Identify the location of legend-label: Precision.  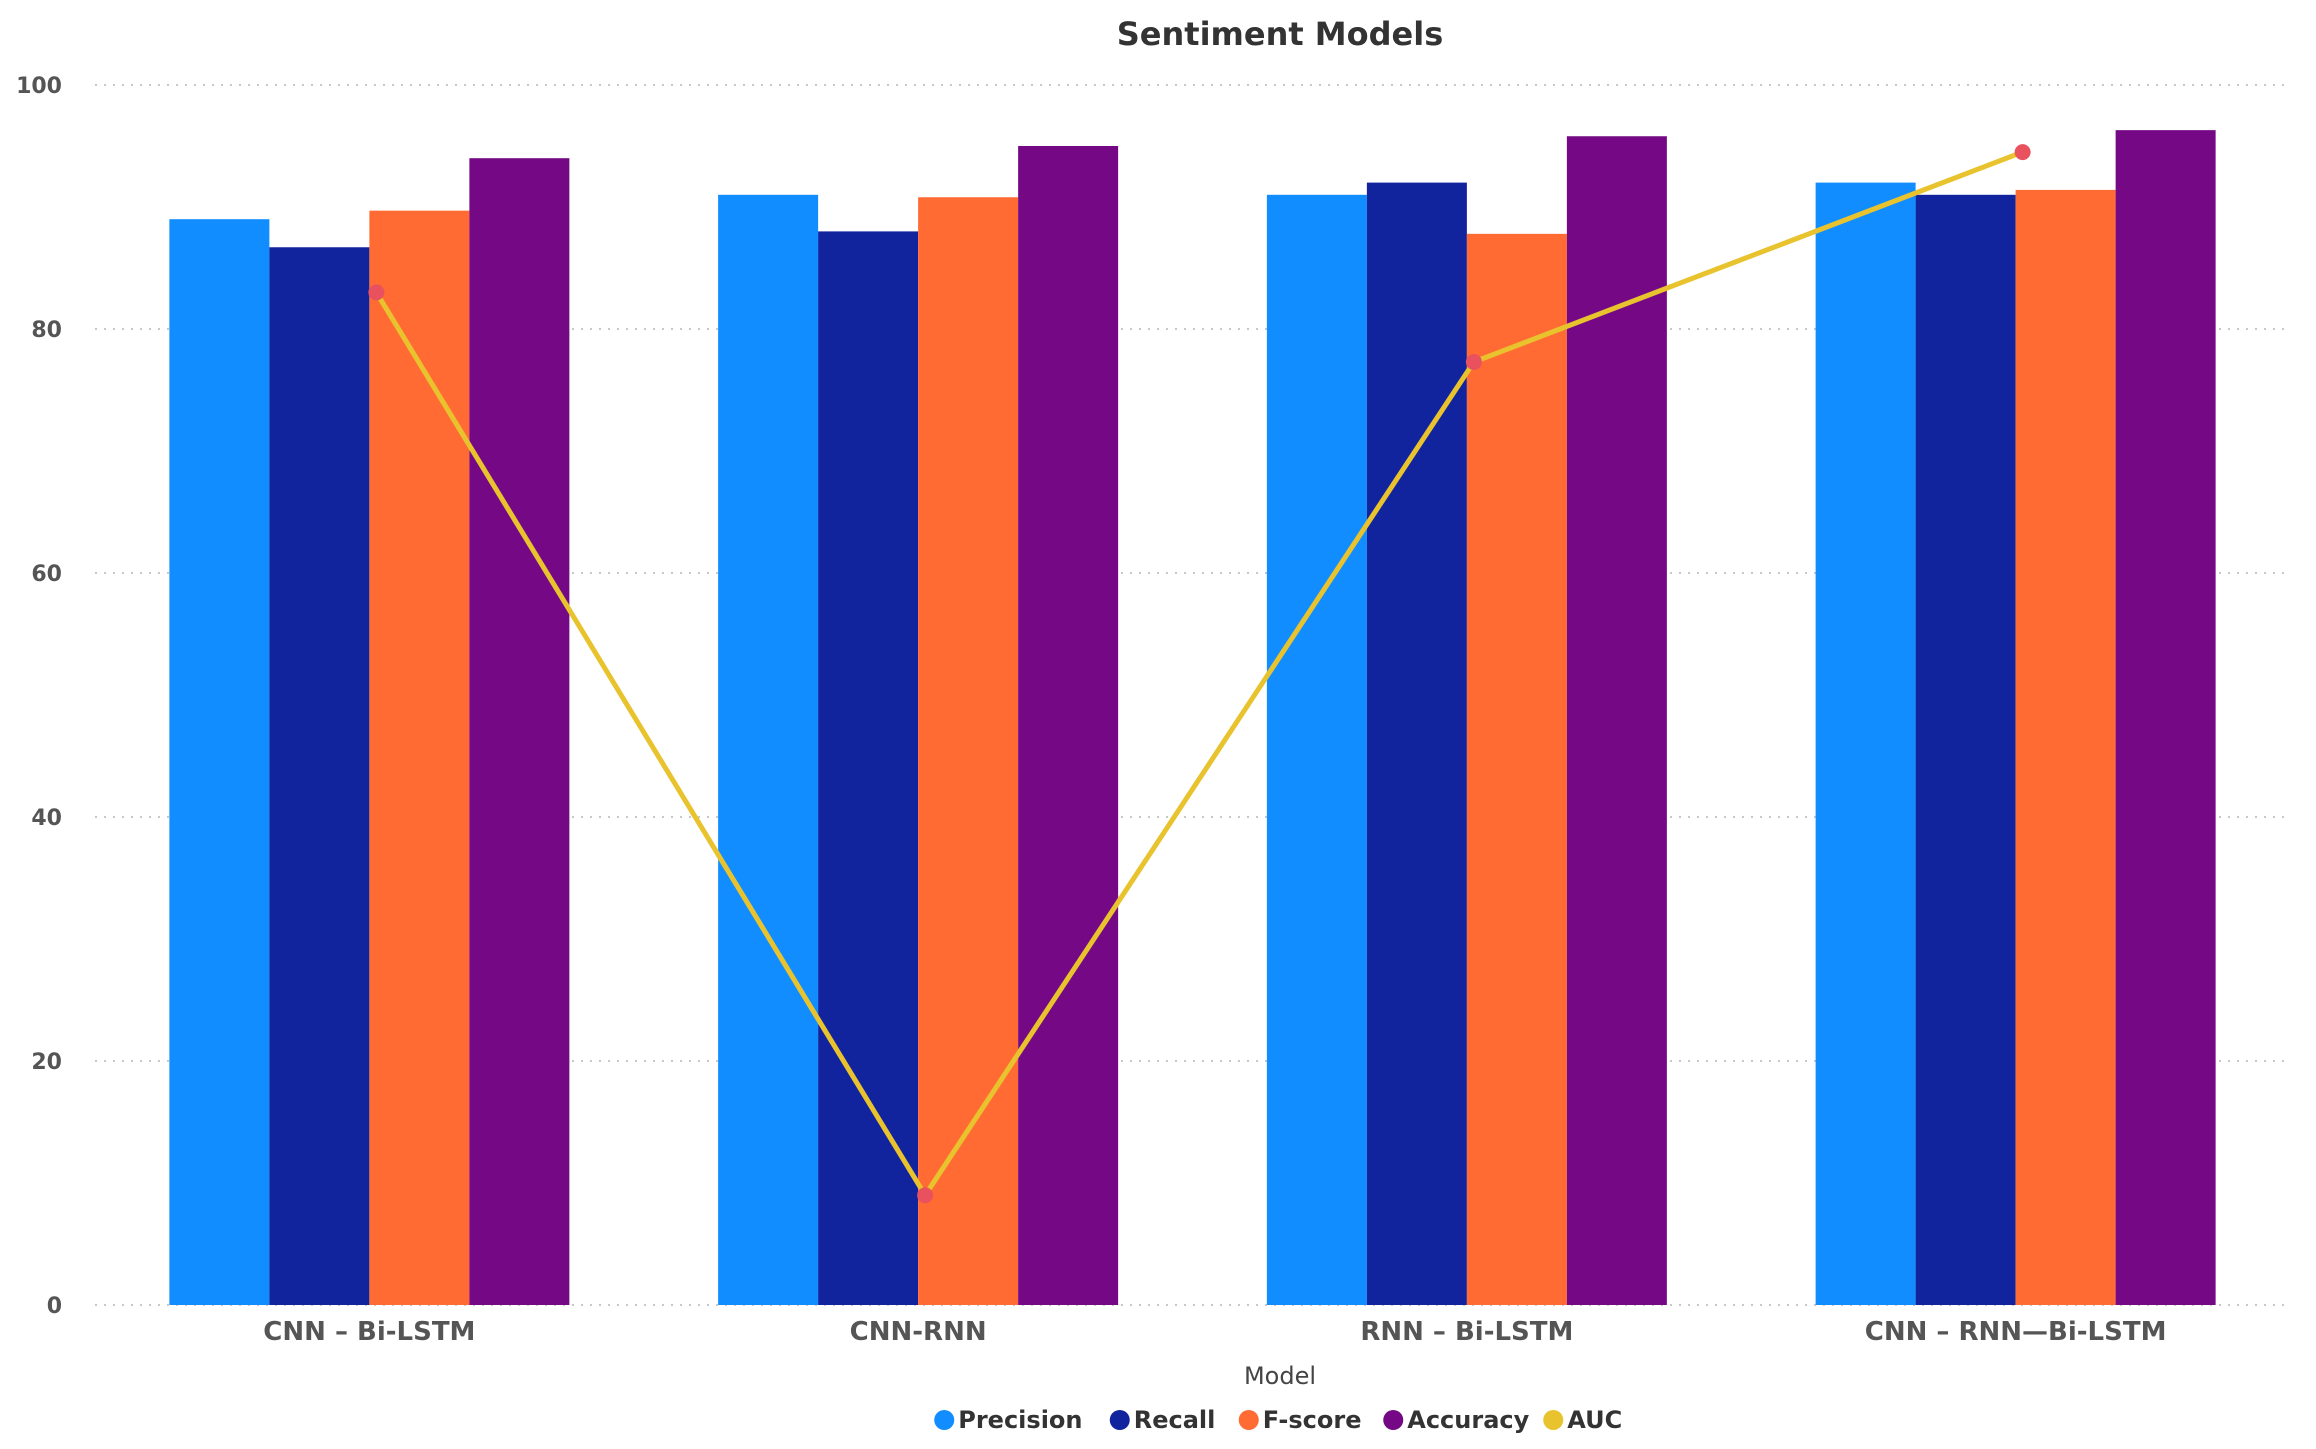
(1020, 1420).